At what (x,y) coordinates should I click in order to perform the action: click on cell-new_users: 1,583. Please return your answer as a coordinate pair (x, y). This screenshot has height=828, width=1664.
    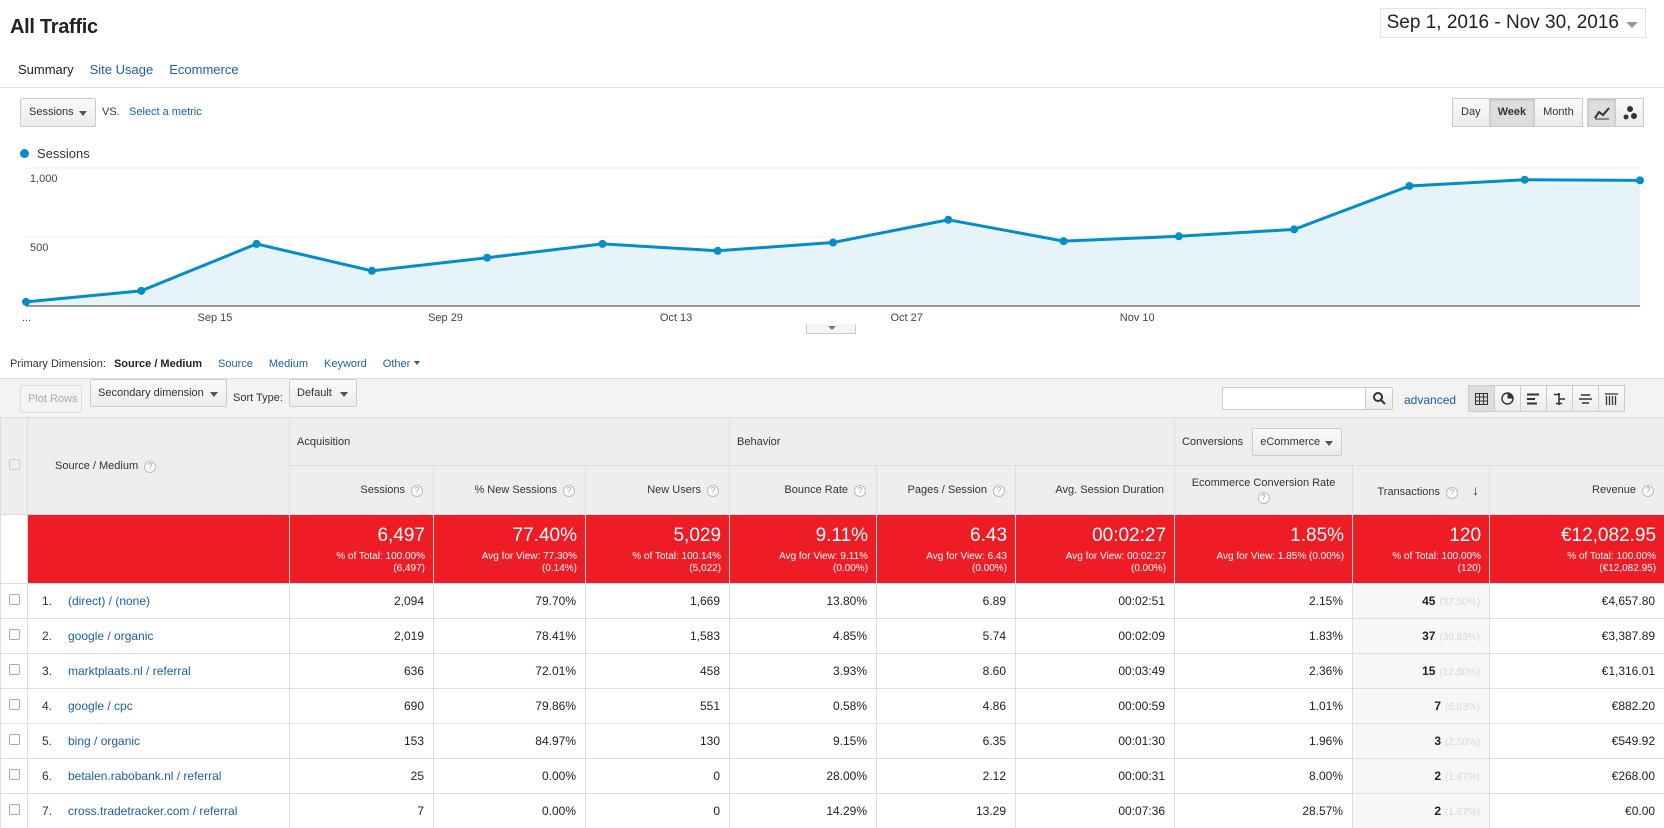
    Looking at the image, I should click on (657, 636).